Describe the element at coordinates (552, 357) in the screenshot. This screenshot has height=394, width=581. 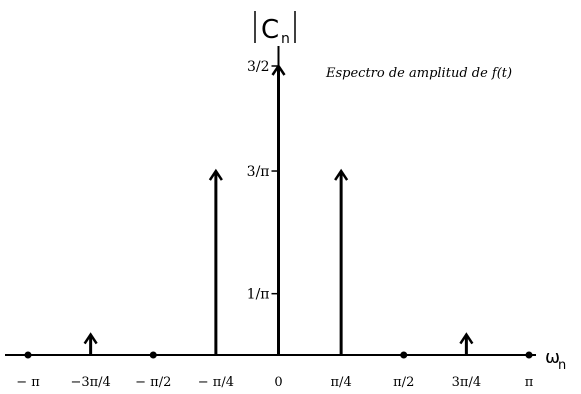
I see `x-axis-label-main: ω` at that location.